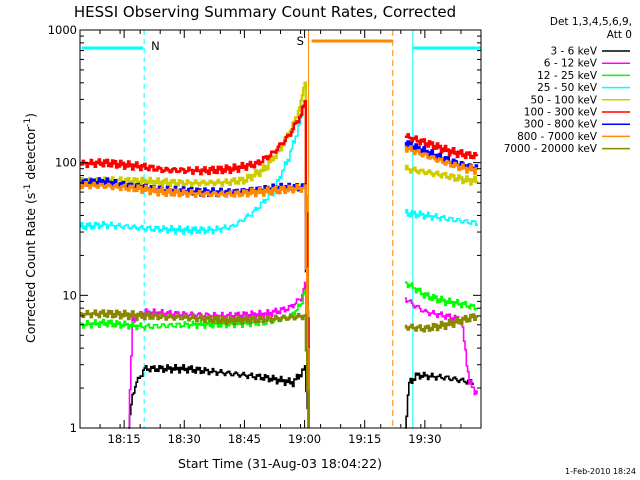 This screenshot has width=640, height=480. I want to click on legend-label: 300 - 800 keV, so click(561, 125).